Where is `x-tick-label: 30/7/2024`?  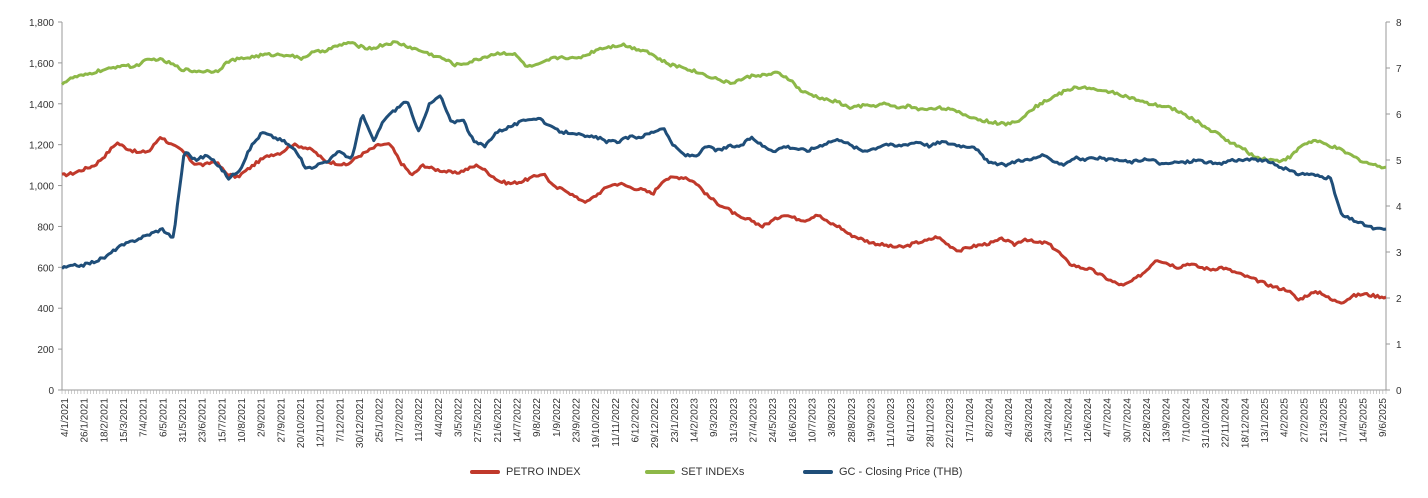 x-tick-label: 30/7/2024 is located at coordinates (1127, 420).